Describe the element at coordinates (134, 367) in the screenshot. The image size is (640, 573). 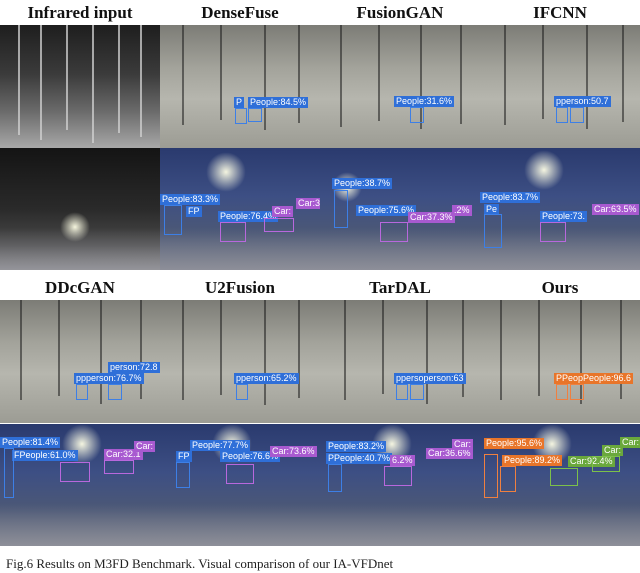
I see `detection-label: person:72.8` at that location.